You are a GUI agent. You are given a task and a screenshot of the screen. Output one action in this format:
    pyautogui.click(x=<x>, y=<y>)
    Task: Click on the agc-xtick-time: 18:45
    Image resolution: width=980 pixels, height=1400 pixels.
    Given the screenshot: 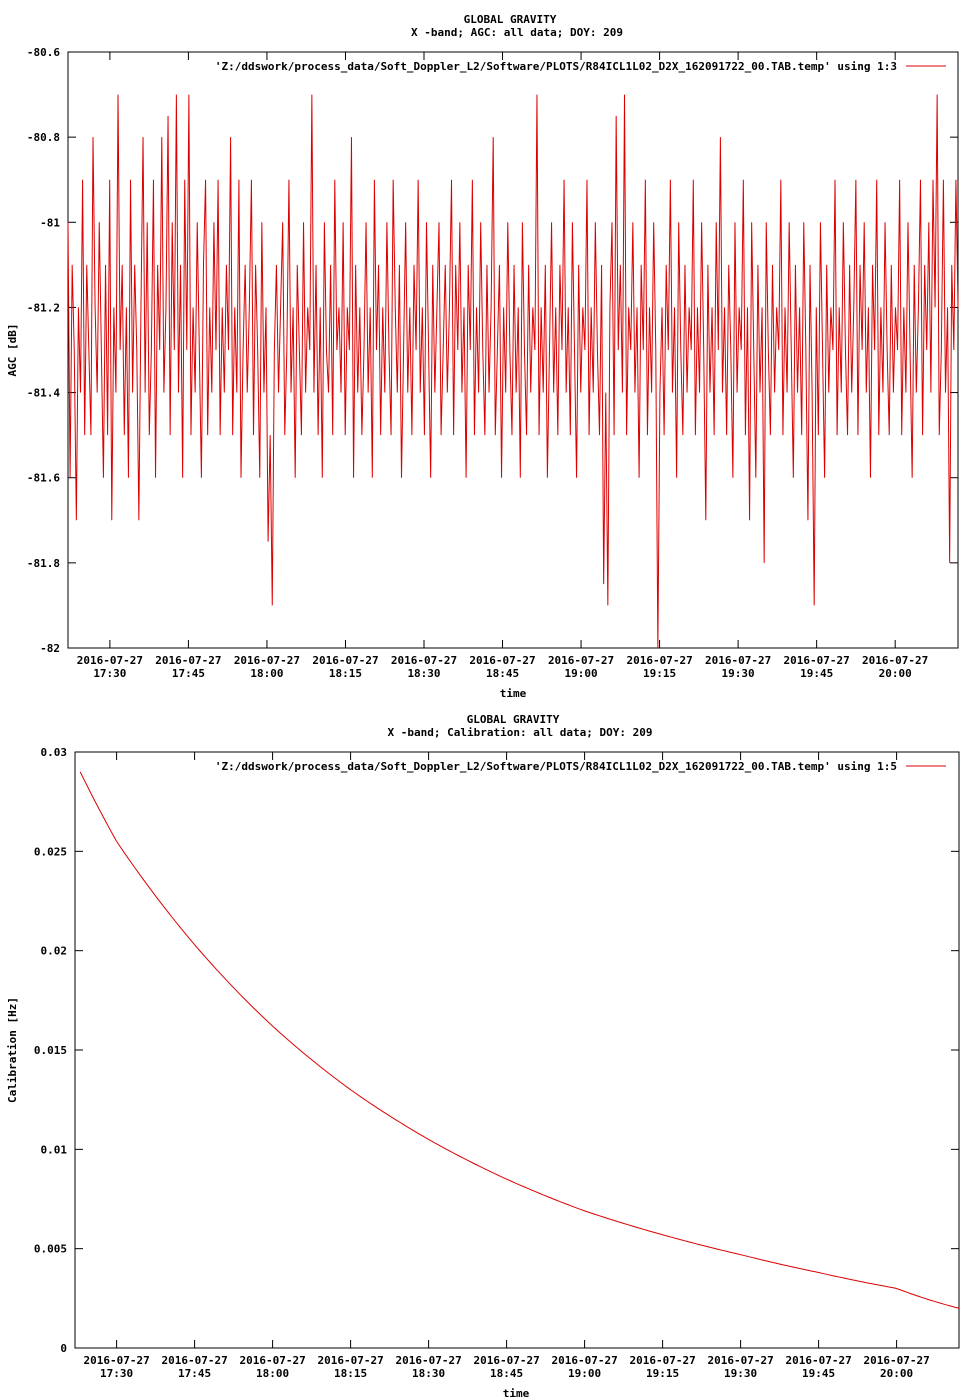 What is the action you would take?
    pyautogui.click(x=502, y=673)
    